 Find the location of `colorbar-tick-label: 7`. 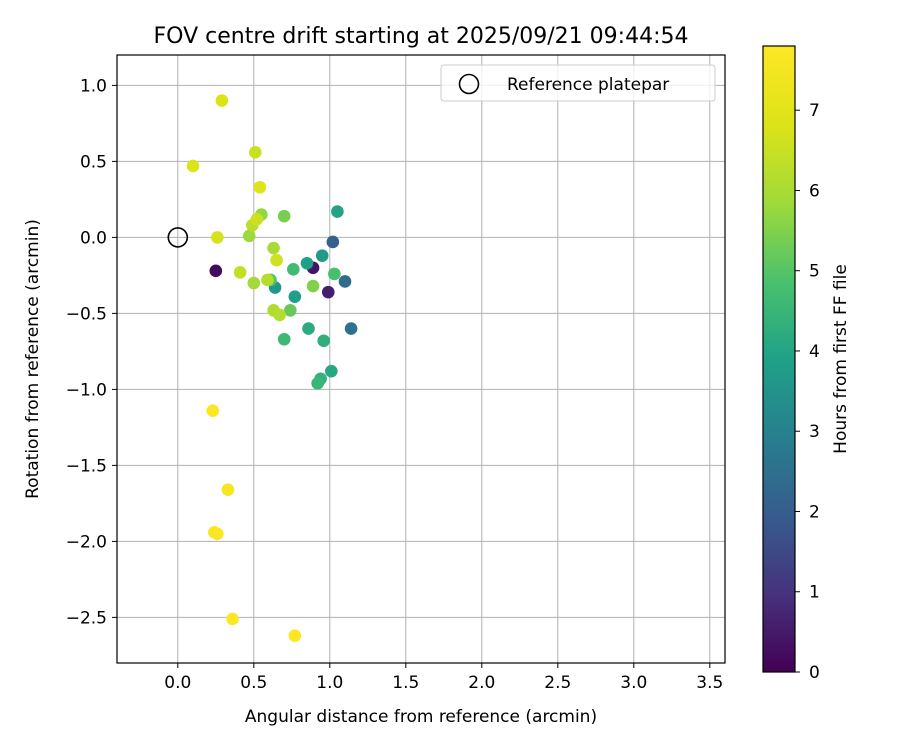

colorbar-tick-label: 7 is located at coordinates (814, 111).